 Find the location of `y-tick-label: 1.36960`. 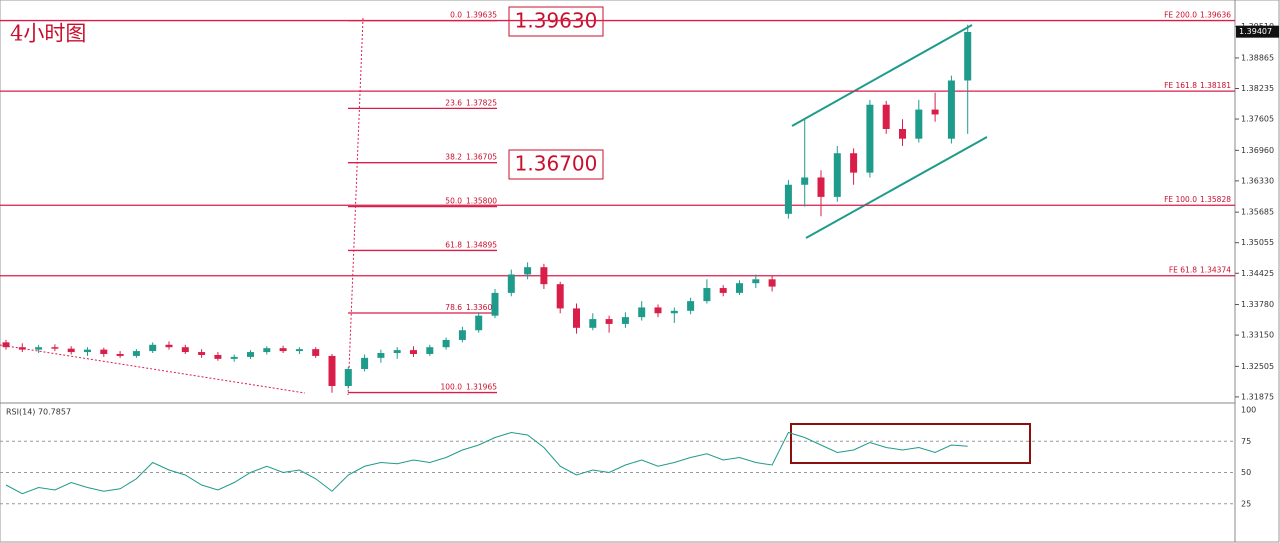

y-tick-label: 1.36960 is located at coordinates (1257, 150).